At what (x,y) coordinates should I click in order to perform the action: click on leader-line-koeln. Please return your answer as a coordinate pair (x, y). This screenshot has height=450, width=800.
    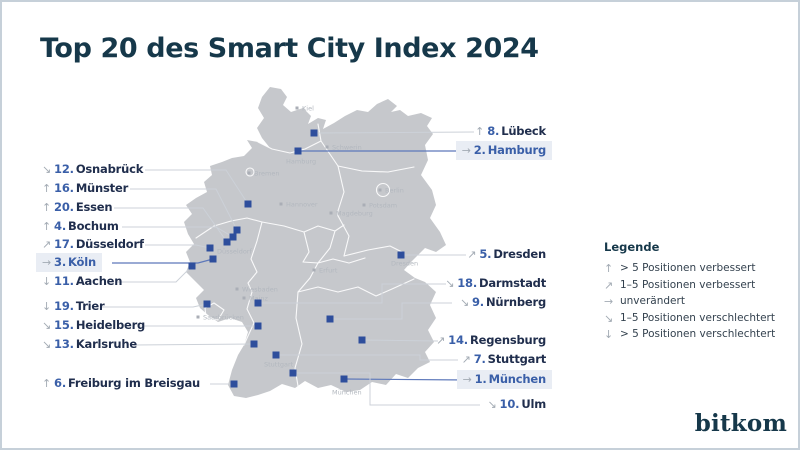
    Looking at the image, I should click on (163, 261).